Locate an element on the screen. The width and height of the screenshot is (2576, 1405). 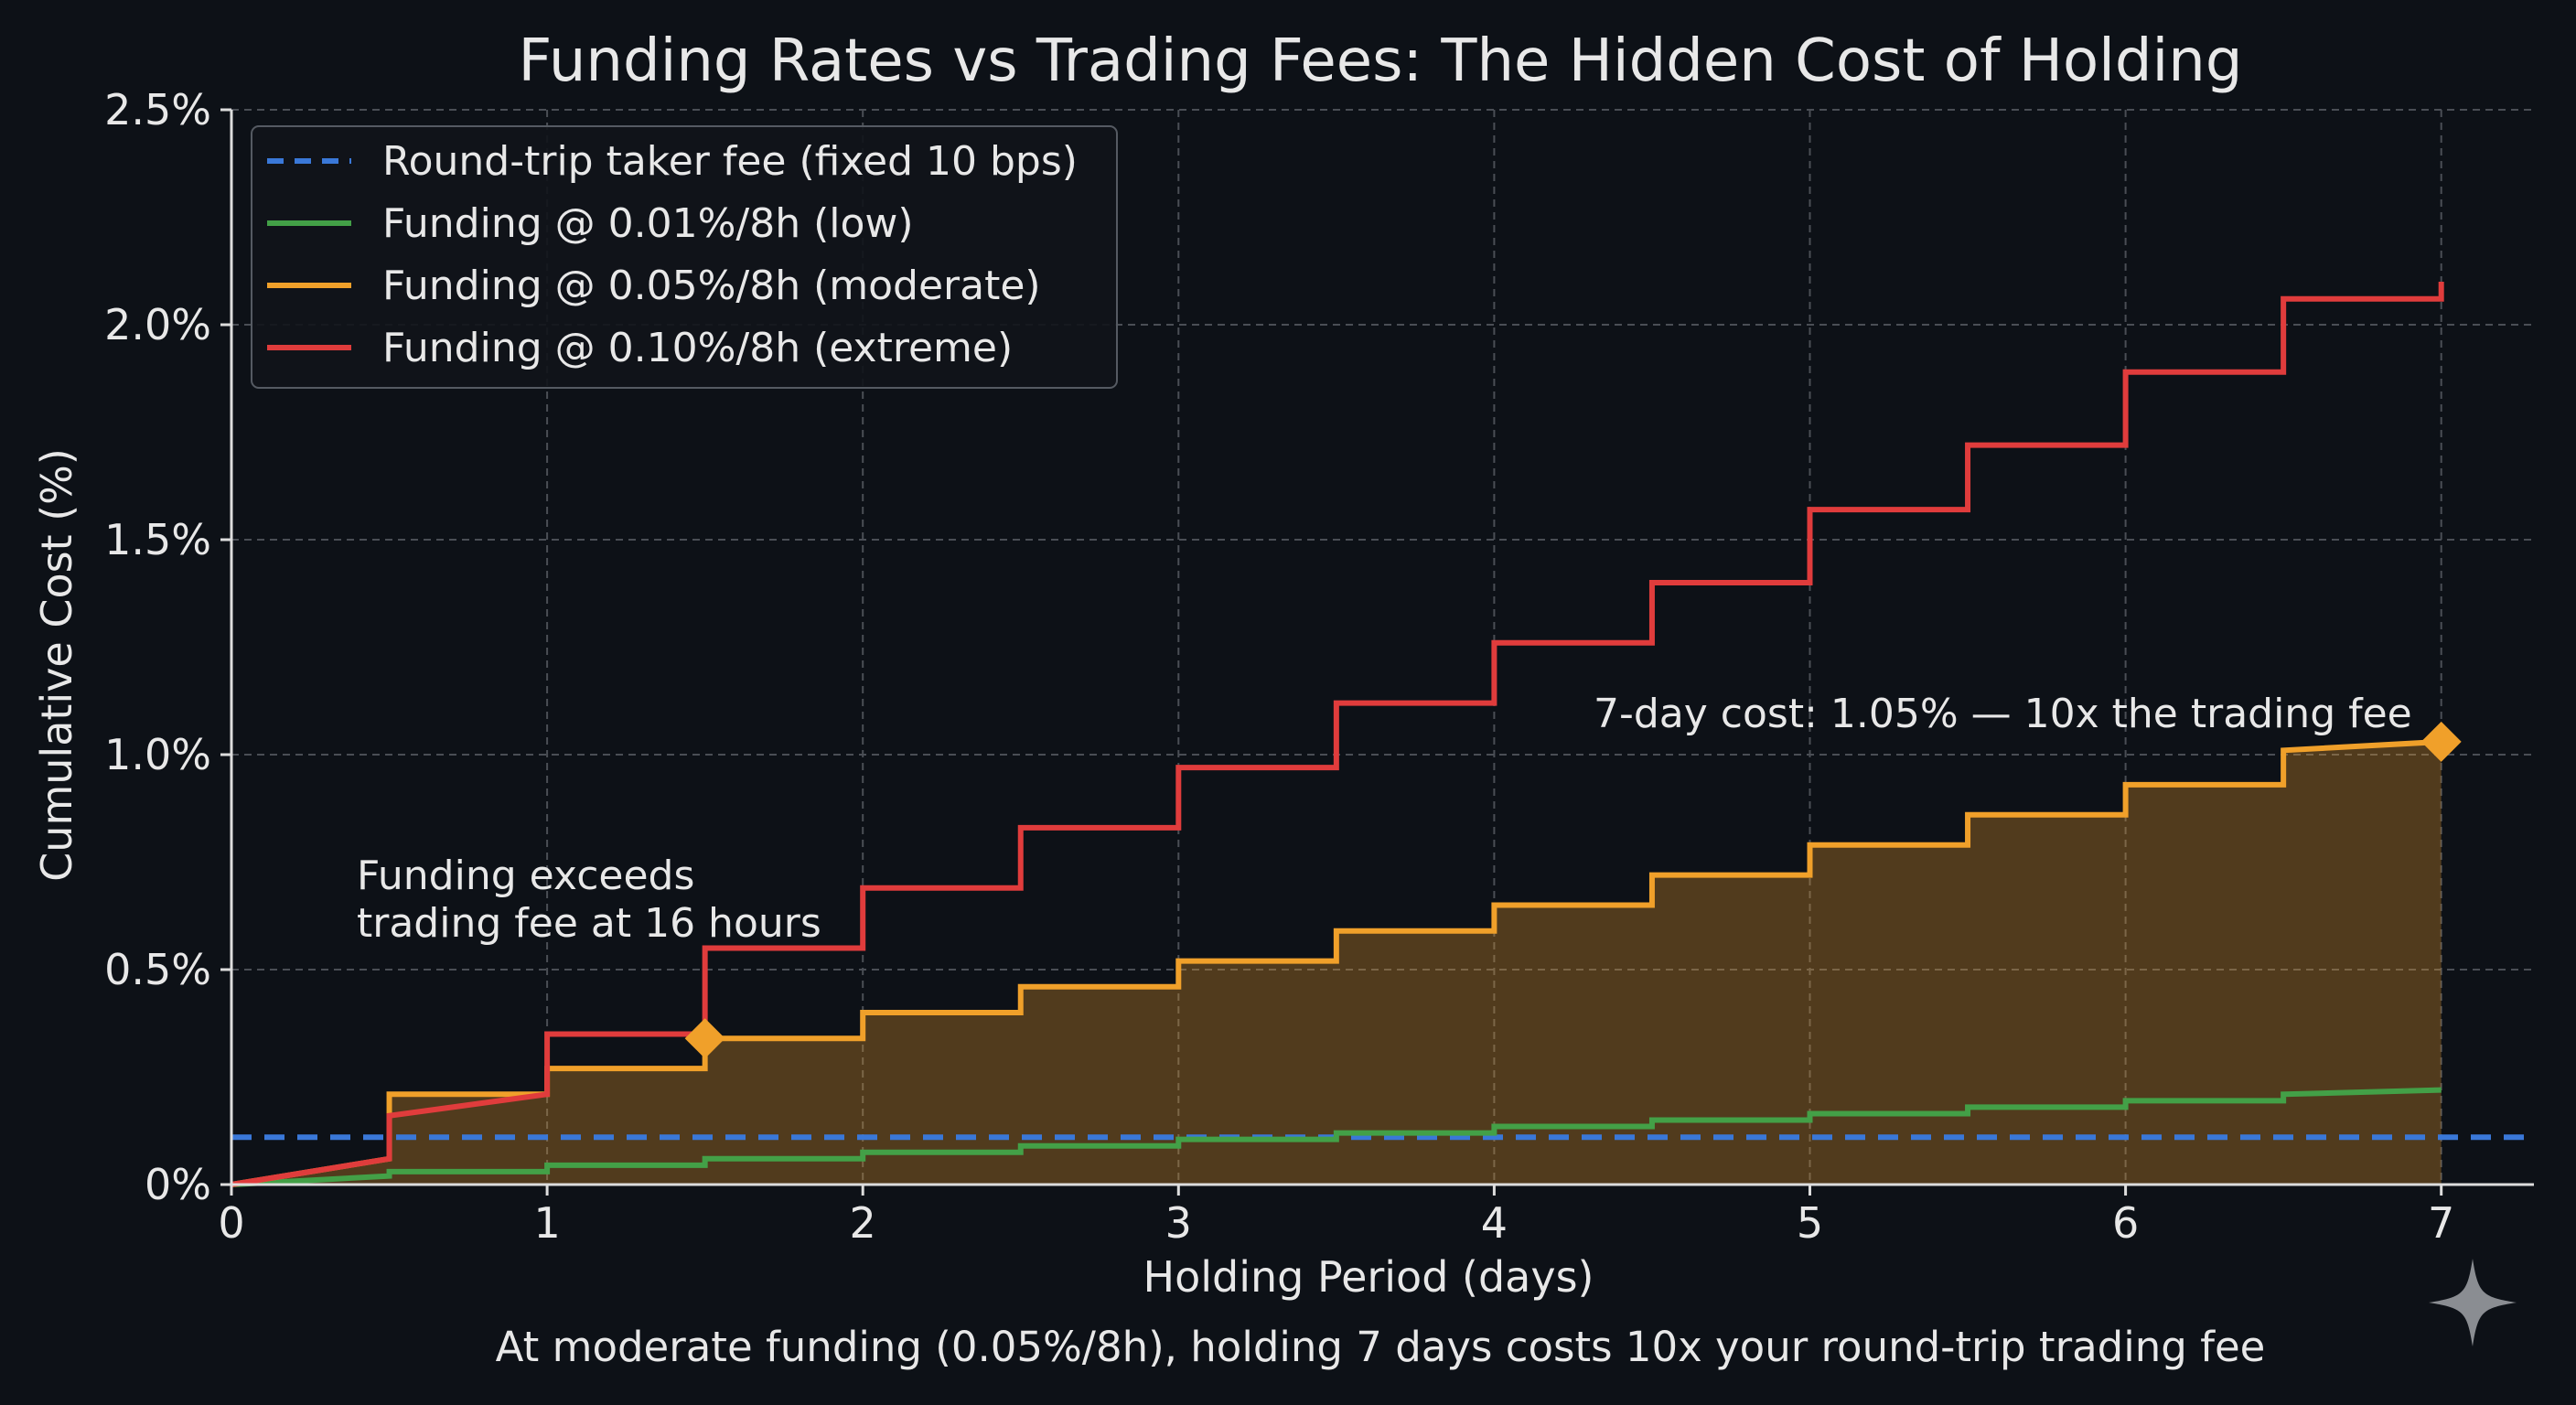
x-tick-label: 0 is located at coordinates (231, 1223).